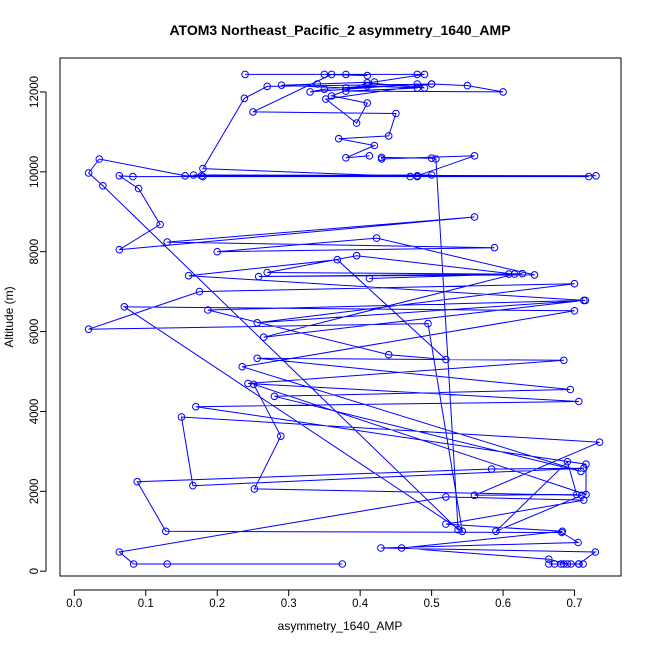  I want to click on x-tick-label: 0.3, so click(289, 604).